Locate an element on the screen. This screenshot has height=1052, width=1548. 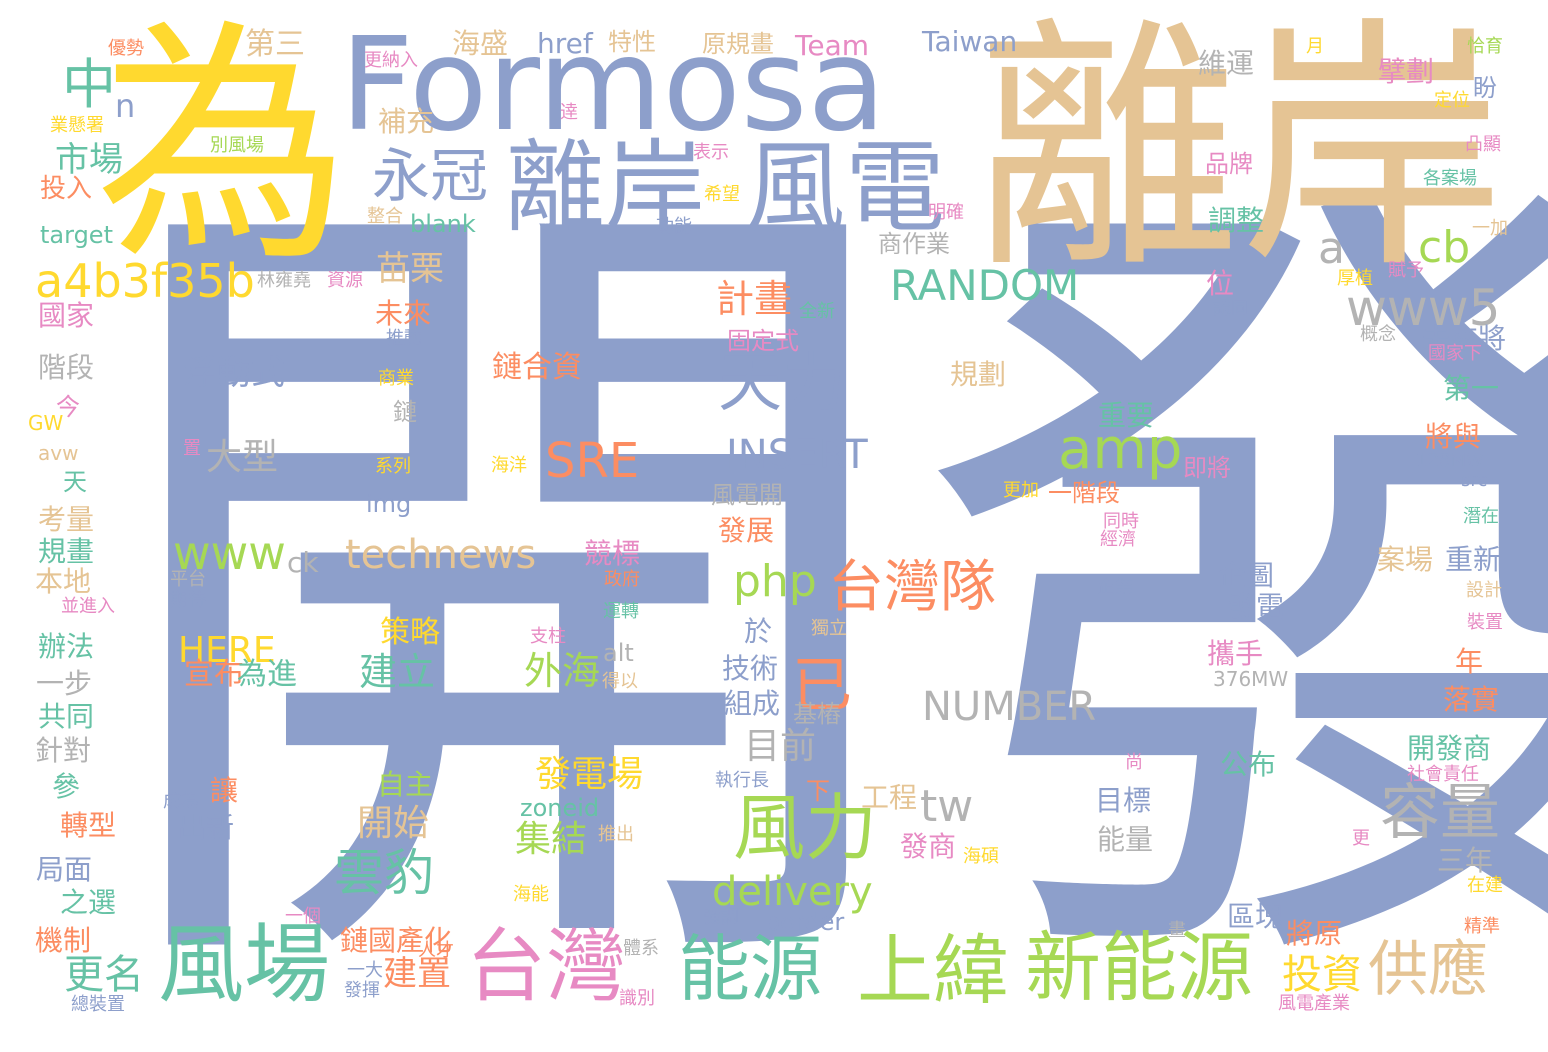
word: 原規畫 is located at coordinates (738, 44).